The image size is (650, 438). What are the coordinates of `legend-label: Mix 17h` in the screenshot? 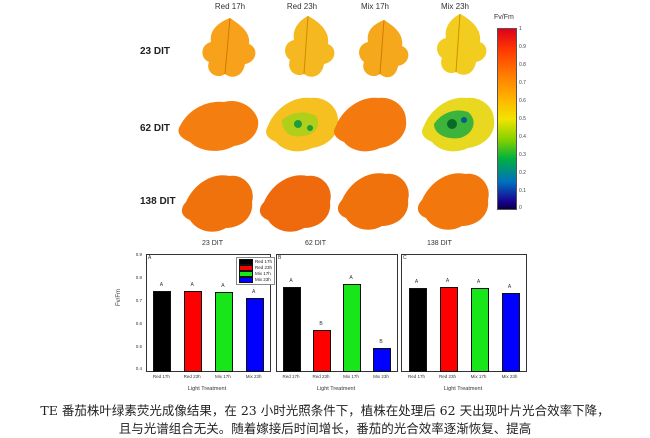 It's located at (263, 273).